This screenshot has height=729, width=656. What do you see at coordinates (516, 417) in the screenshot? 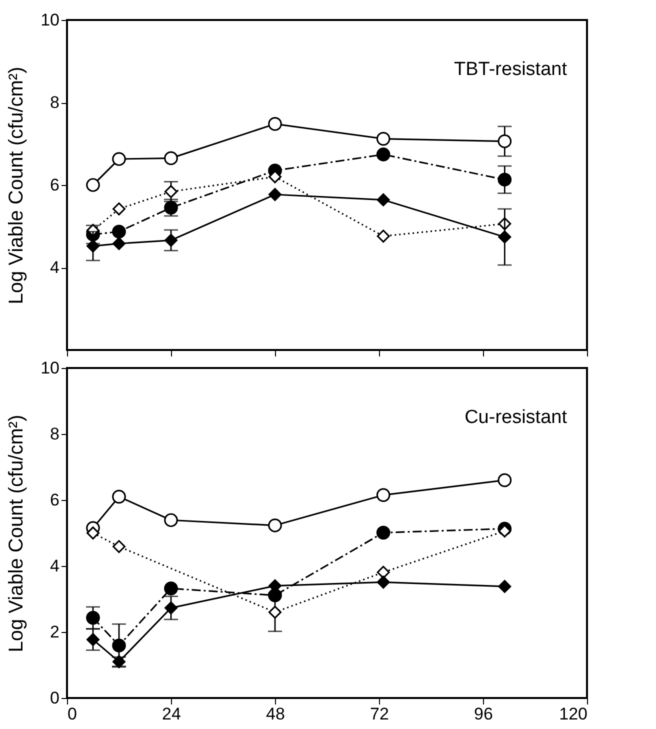
I see `annotation: Cu-resistant` at bounding box center [516, 417].